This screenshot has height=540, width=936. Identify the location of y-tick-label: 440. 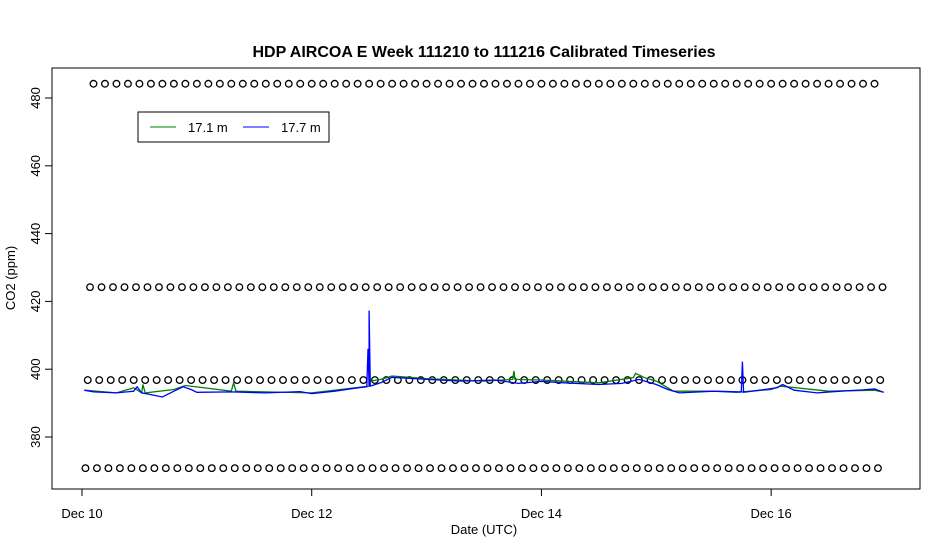
(35, 234).